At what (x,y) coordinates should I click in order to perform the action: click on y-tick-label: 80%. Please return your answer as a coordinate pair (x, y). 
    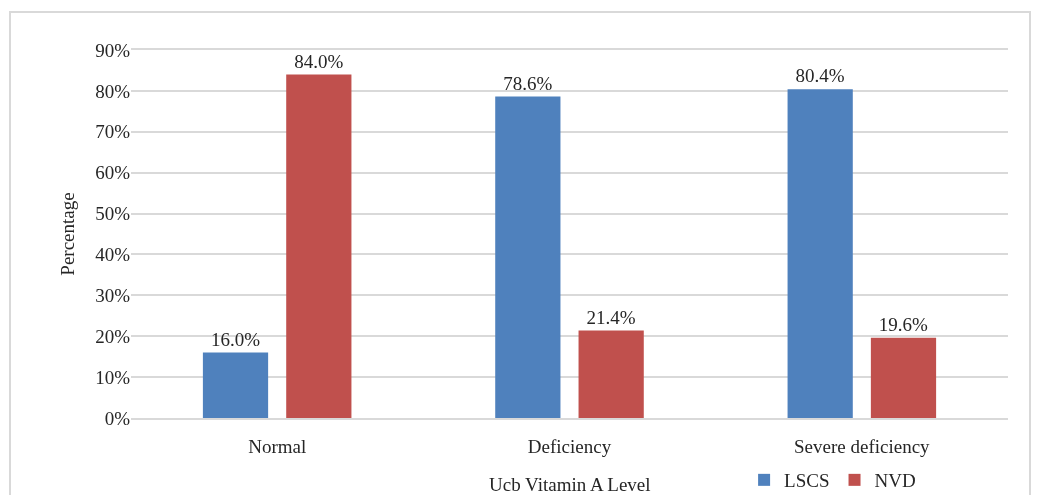
    Looking at the image, I should click on (113, 91).